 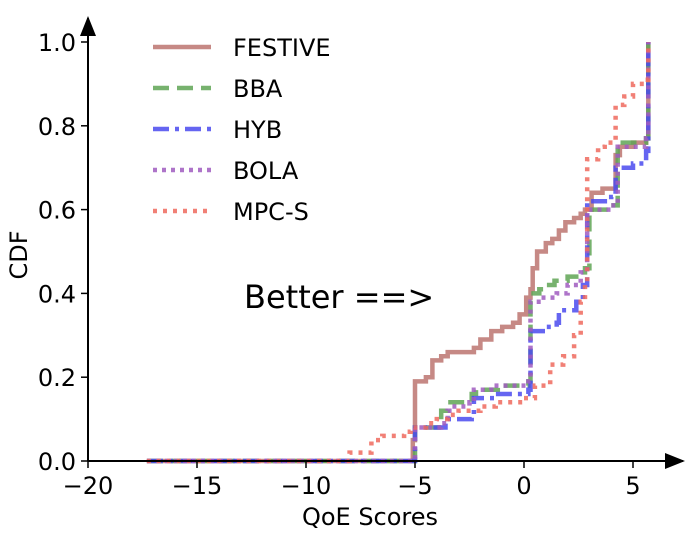 I want to click on y-tick-label: 0.2, so click(x=57, y=378).